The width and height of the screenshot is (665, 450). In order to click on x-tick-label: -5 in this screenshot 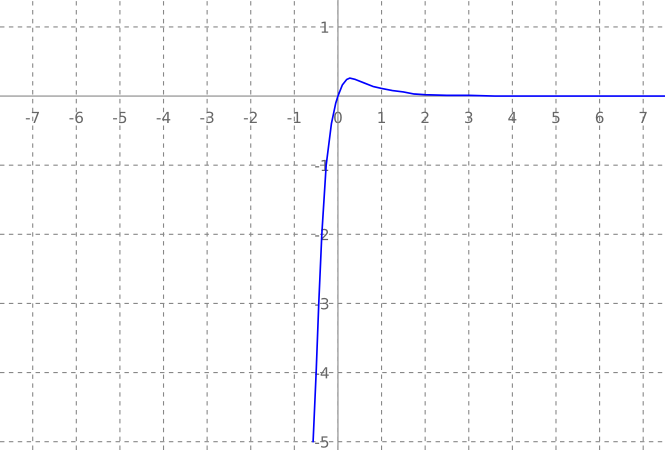, I will do `click(119, 118)`.